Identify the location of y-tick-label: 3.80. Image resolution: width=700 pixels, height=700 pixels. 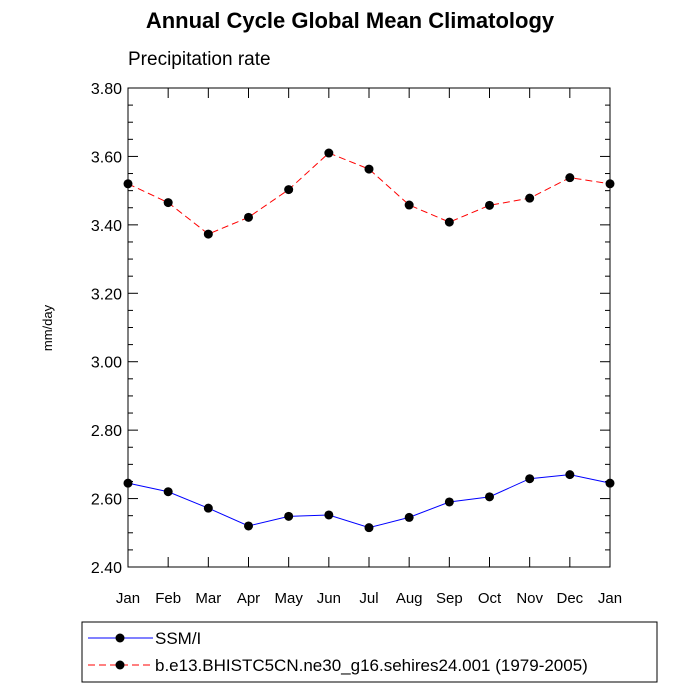
(106, 89).